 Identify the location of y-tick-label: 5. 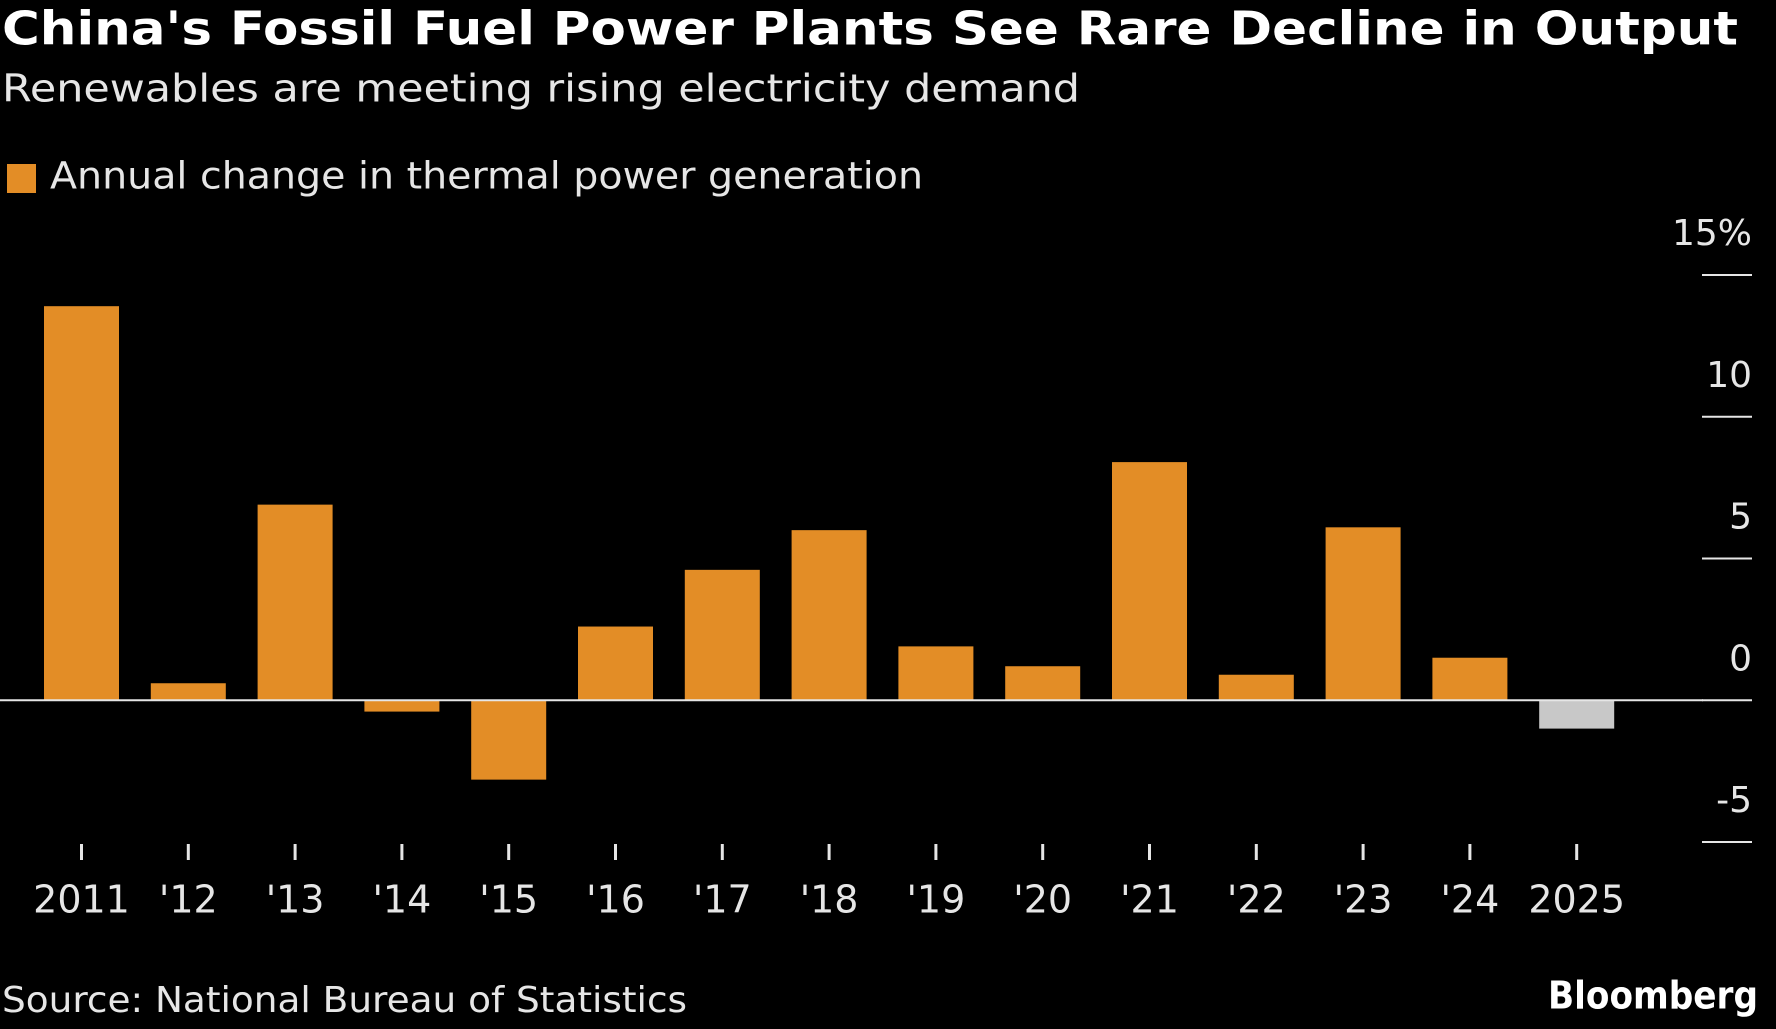
(1740, 517).